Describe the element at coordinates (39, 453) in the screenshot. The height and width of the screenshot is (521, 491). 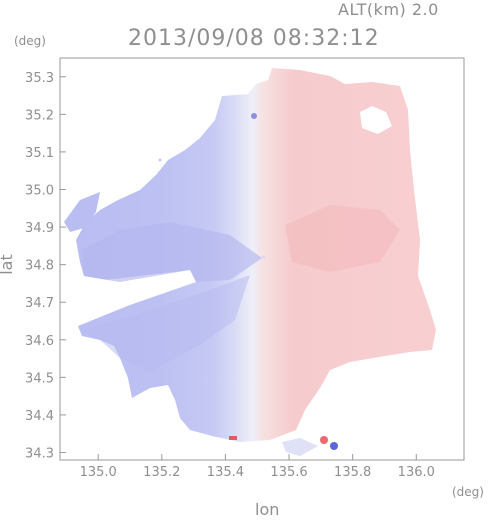
I see `y-tick-label: 34.3` at that location.